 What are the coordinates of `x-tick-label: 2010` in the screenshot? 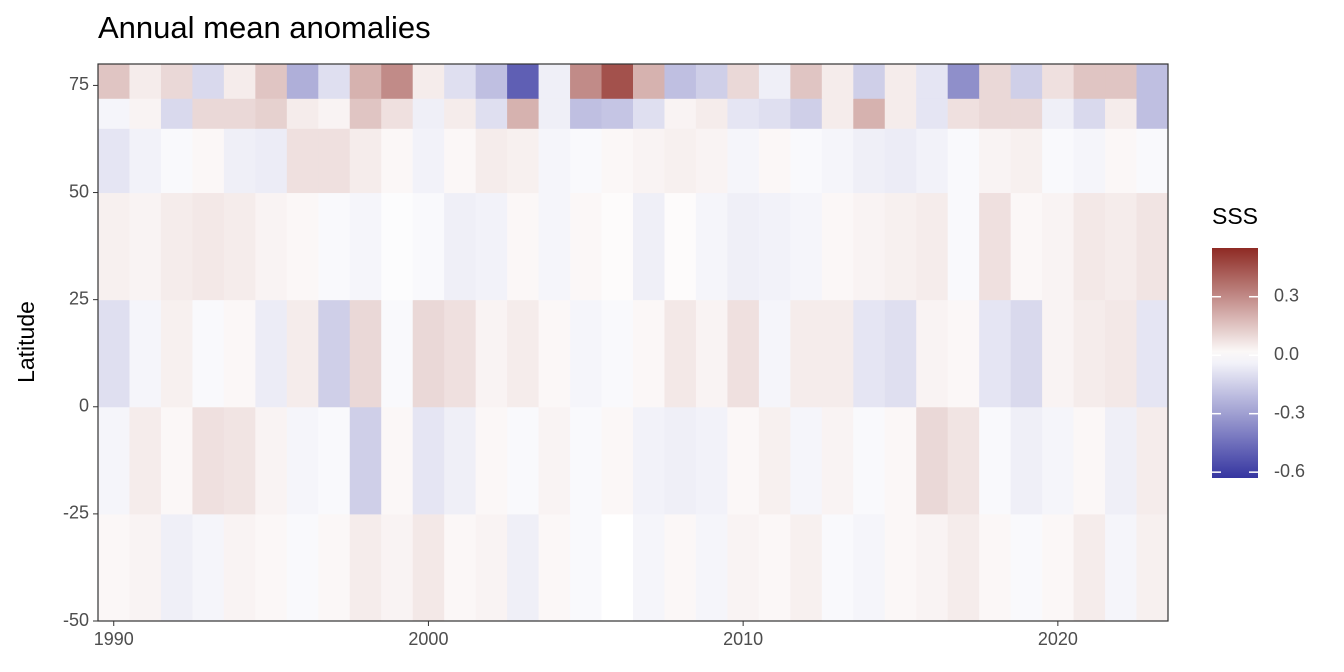 It's located at (743, 639).